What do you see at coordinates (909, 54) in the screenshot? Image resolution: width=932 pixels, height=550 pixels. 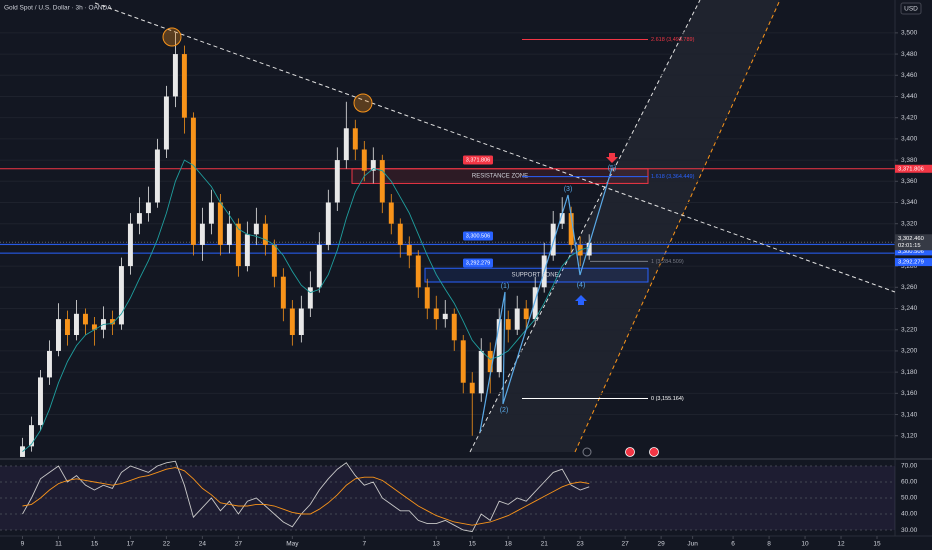 I see `y-tick-label: 3,480` at bounding box center [909, 54].